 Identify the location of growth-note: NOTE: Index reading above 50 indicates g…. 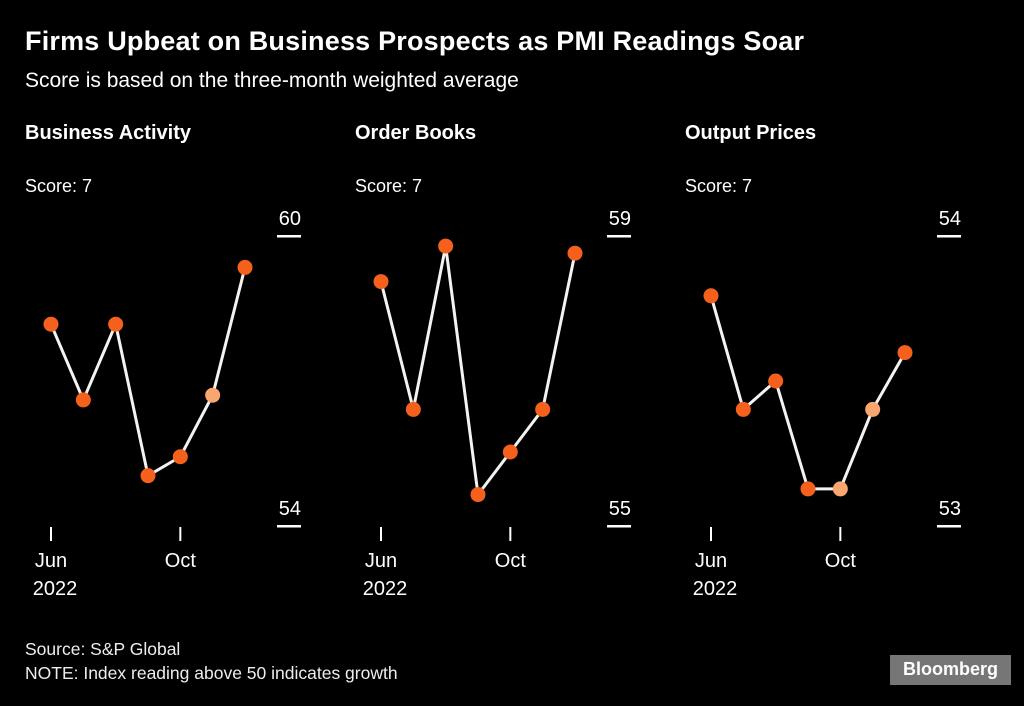
(211, 673).